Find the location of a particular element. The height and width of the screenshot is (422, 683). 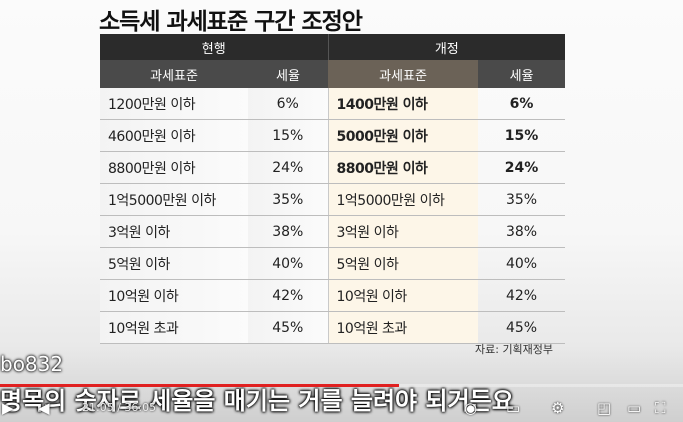

revised-base-header: 과세표준 is located at coordinates (403, 74).